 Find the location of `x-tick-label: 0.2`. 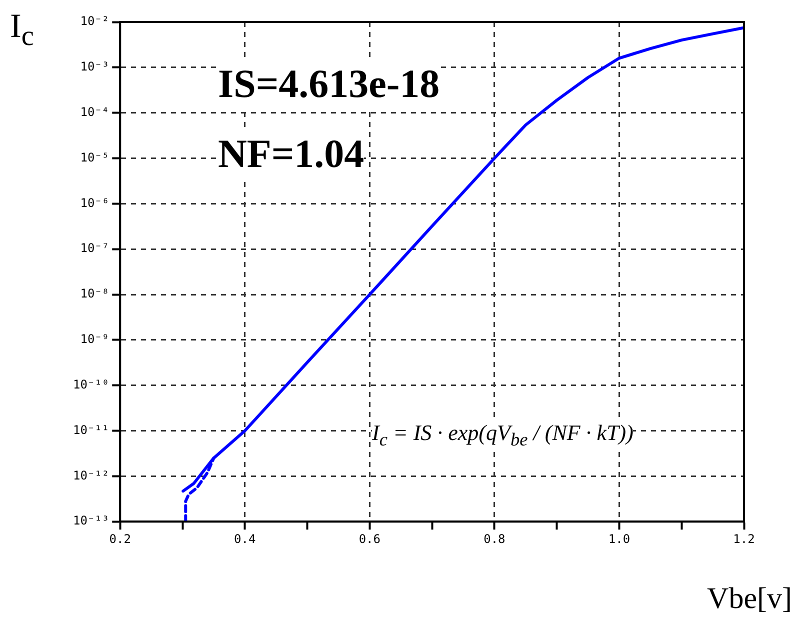

x-tick-label: 0.2 is located at coordinates (120, 539).